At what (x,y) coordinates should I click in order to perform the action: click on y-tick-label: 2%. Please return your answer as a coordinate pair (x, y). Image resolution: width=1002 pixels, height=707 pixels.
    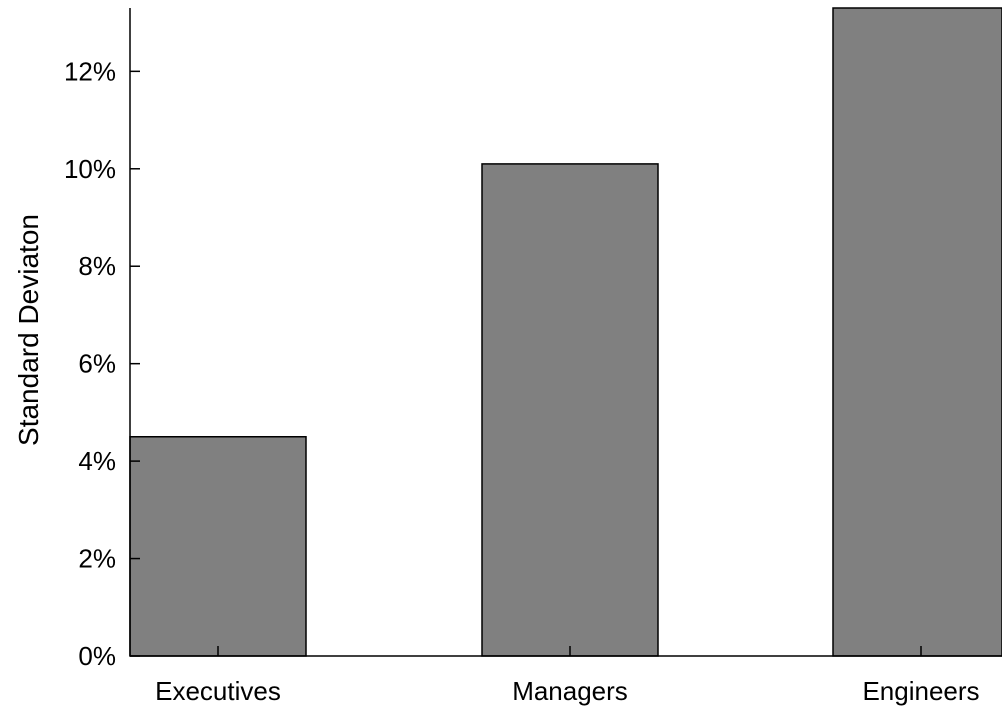
    Looking at the image, I should click on (97, 559).